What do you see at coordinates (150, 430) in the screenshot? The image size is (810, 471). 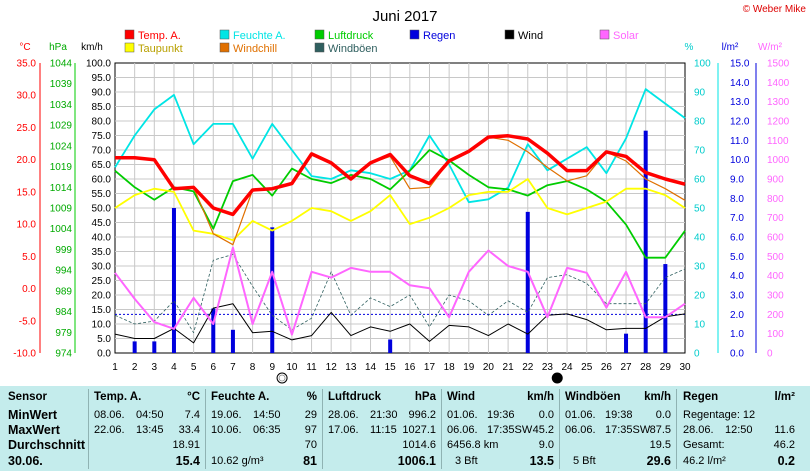 I see `temp-max-time: 13:45` at bounding box center [150, 430].